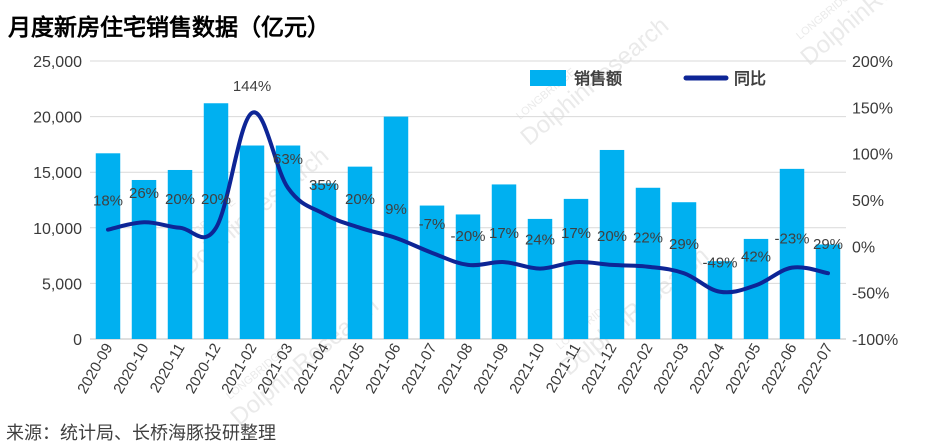  I want to click on yoy-data-label: 9%, so click(396, 209).